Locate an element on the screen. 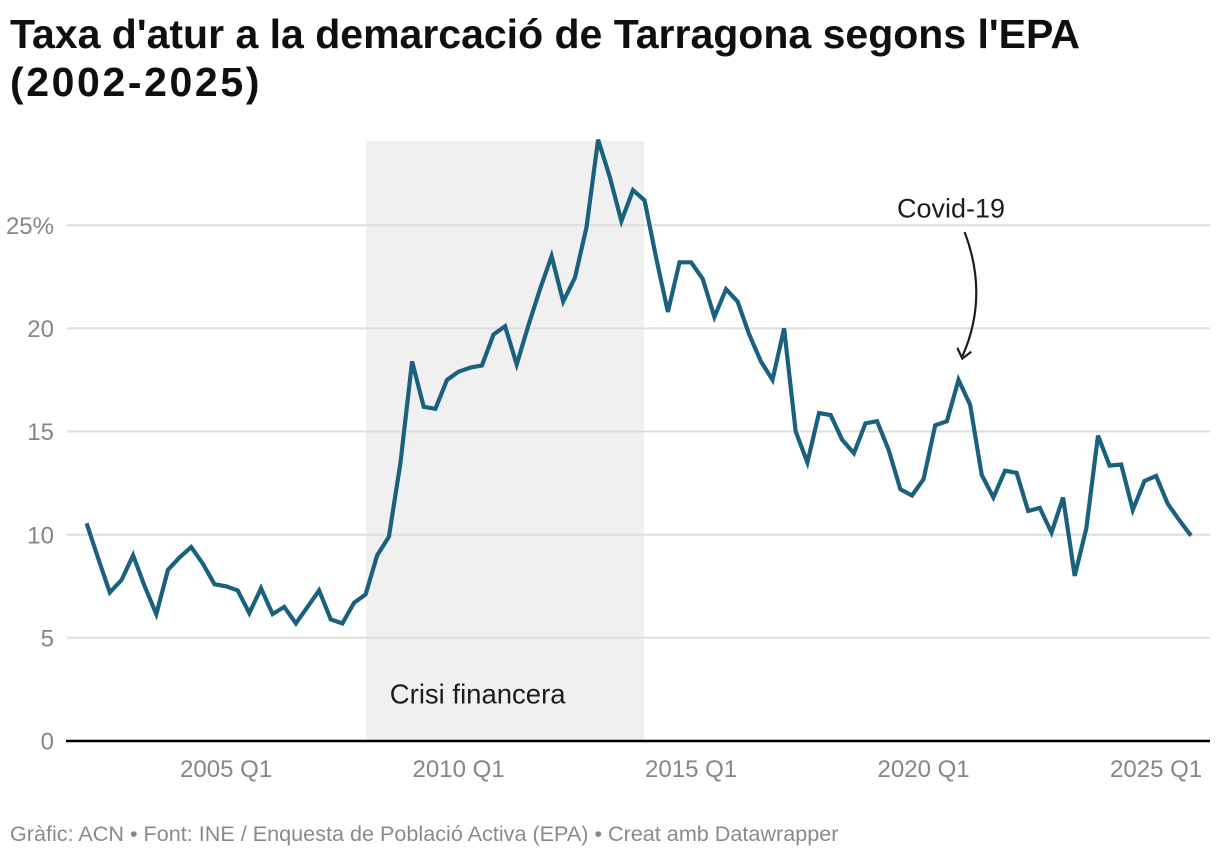 The height and width of the screenshot is (858, 1220). svg-text: 2020 Q1 is located at coordinates (924, 769).